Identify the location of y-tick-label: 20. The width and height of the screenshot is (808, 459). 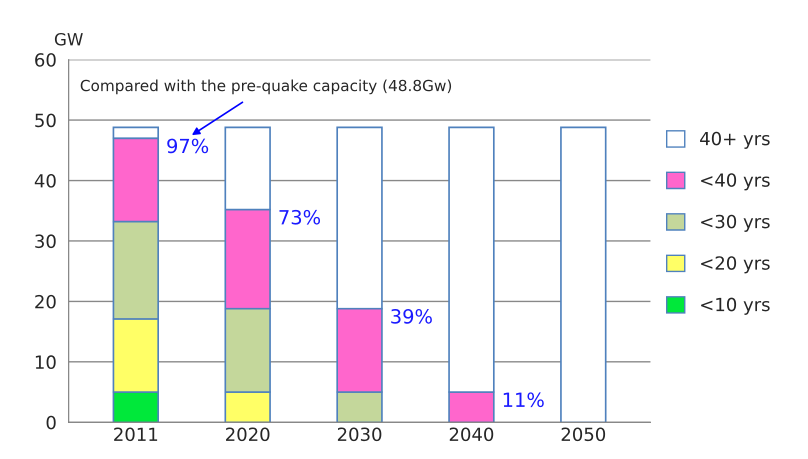
(45, 301).